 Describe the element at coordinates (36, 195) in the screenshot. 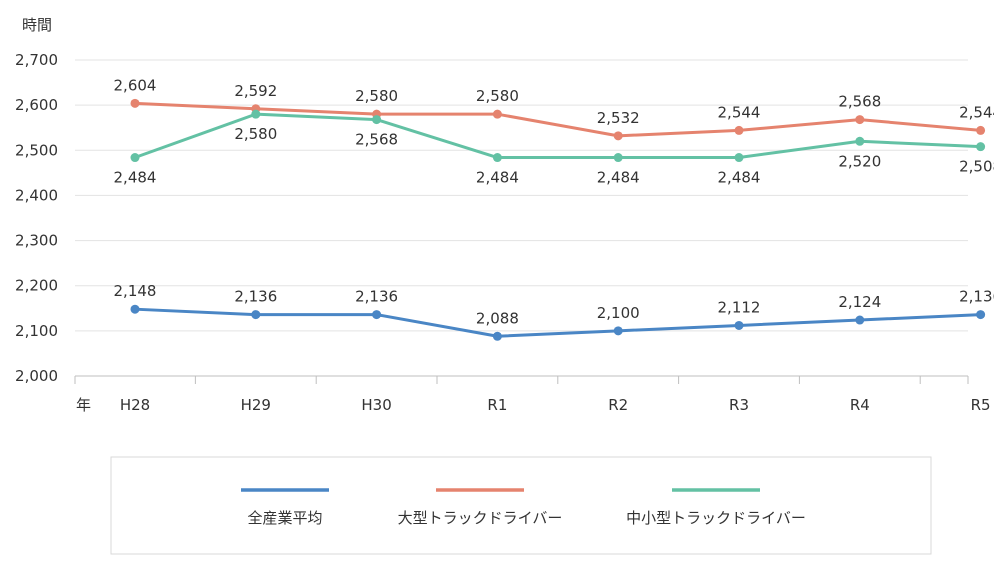

I see `y-tick-label: 2,400` at that location.